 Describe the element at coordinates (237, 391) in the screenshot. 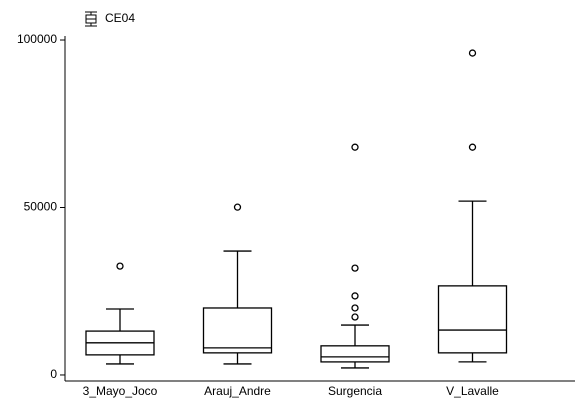

I see `x-tick-label: Arauj_Andre` at that location.